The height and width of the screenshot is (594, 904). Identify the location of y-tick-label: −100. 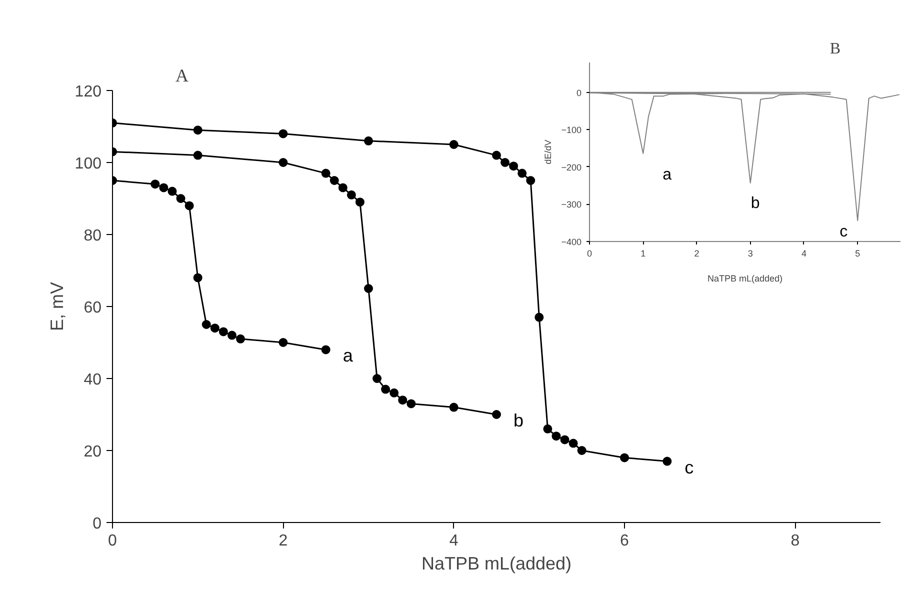
(571, 130).